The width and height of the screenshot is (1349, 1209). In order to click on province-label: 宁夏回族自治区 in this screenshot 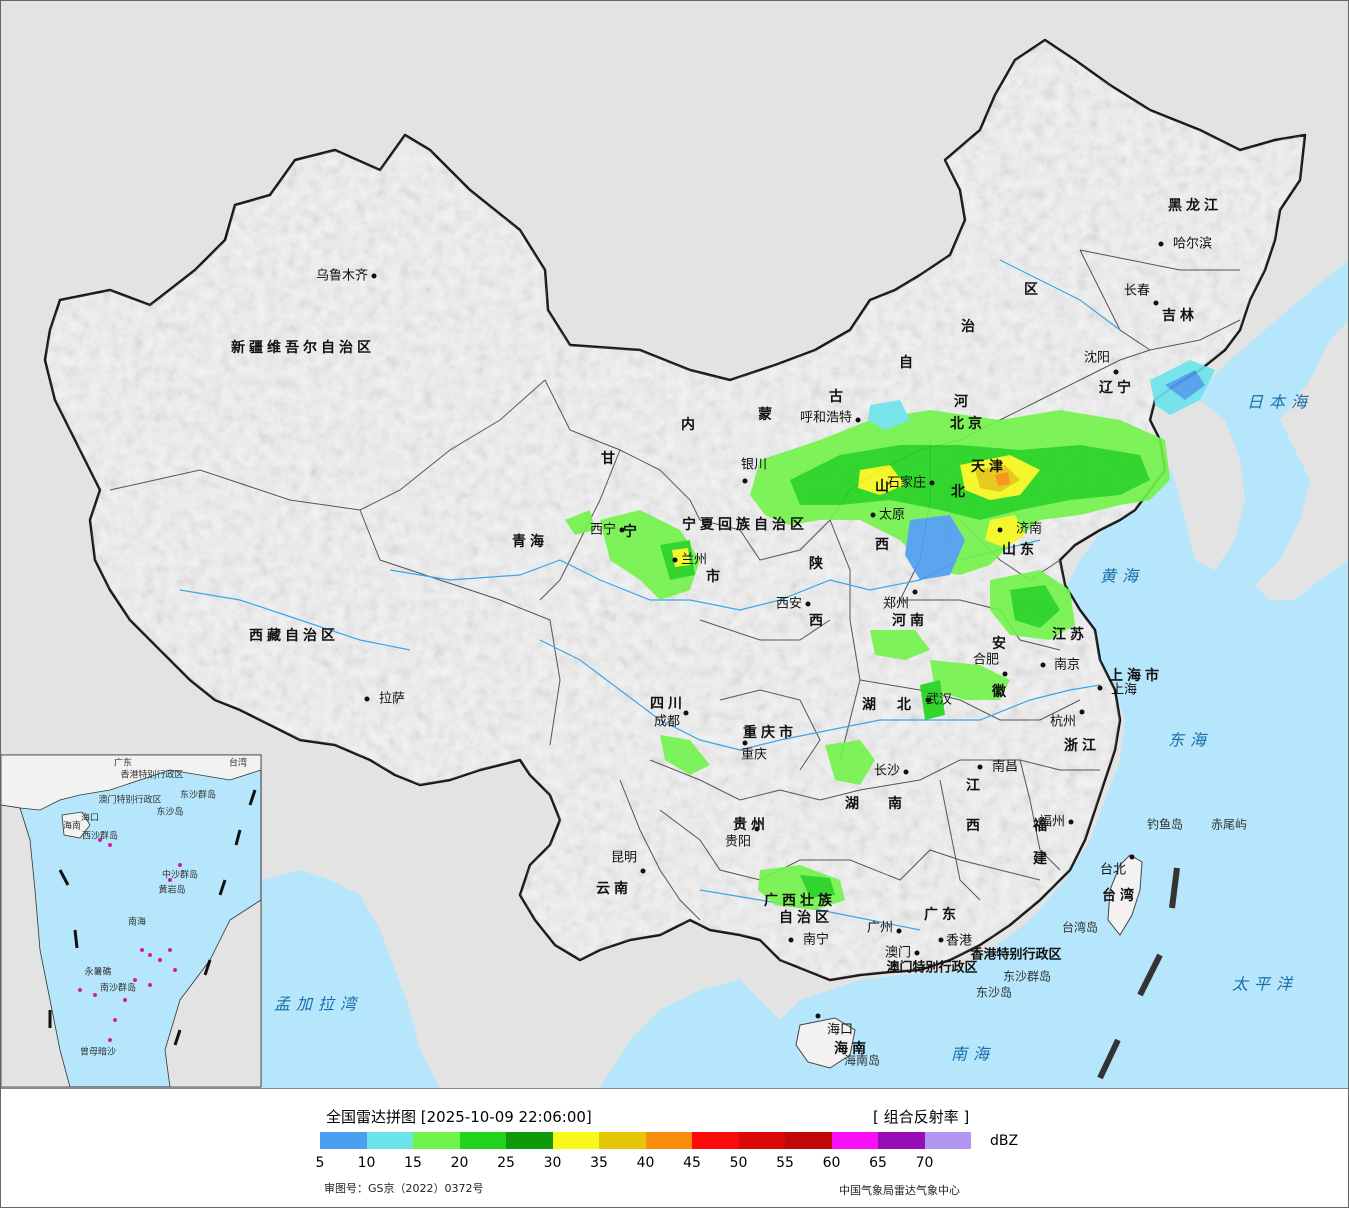, I will do `click(745, 524)`.